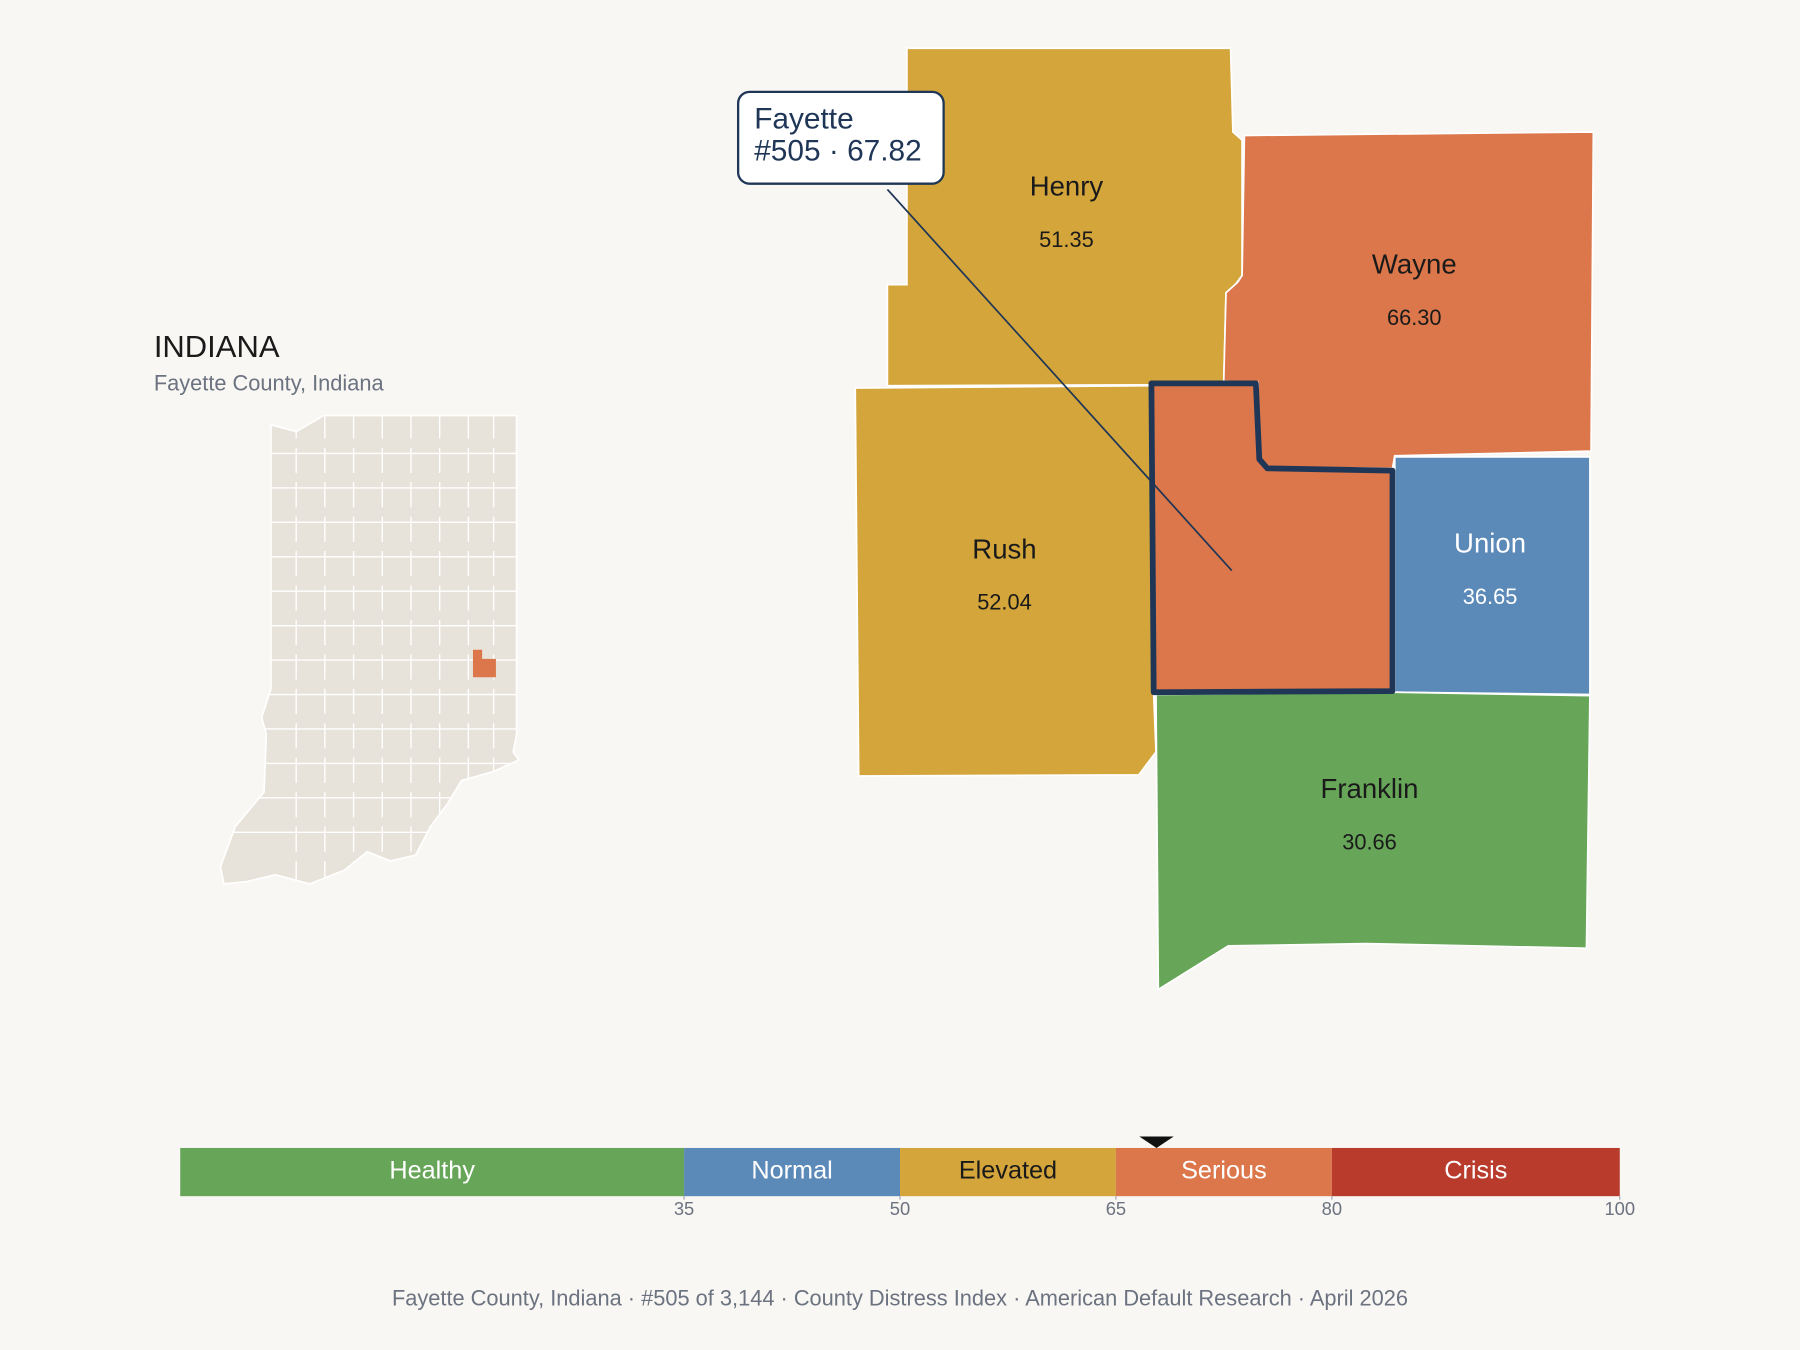 The image size is (1800, 1350). I want to click on scale-tick-label: 65, so click(1116, 1208).